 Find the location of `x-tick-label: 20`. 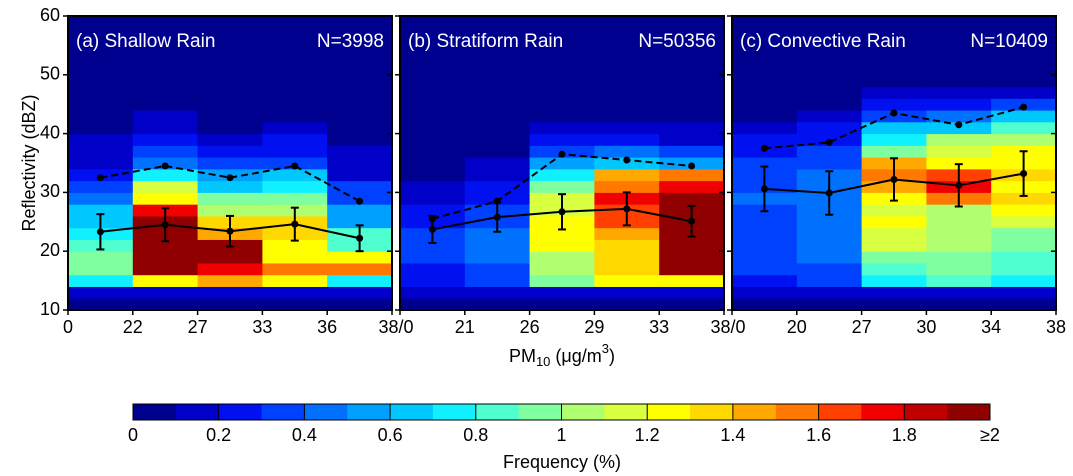

x-tick-label: 20 is located at coordinates (797, 327).